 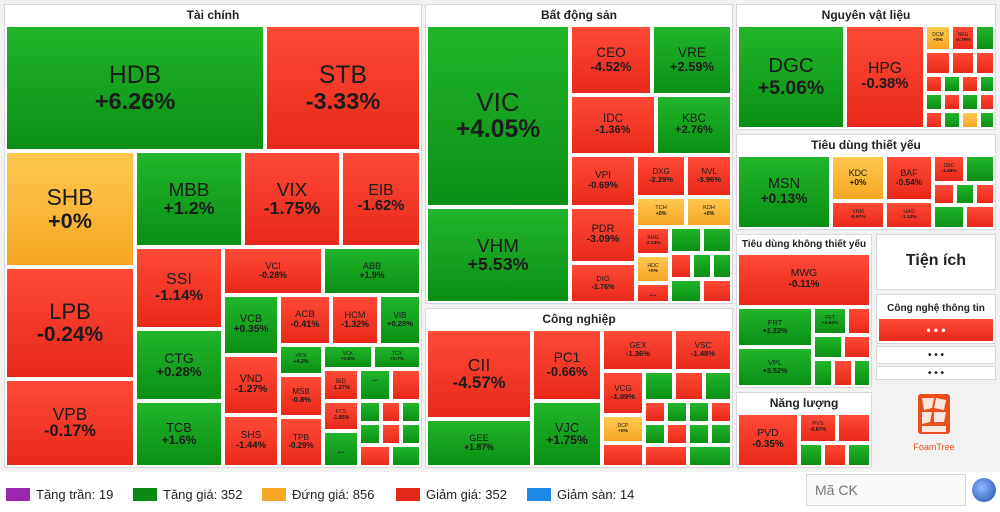 What do you see at coordinates (70, 209) in the screenshot?
I see `stock-tile: SHB +0%` at bounding box center [70, 209].